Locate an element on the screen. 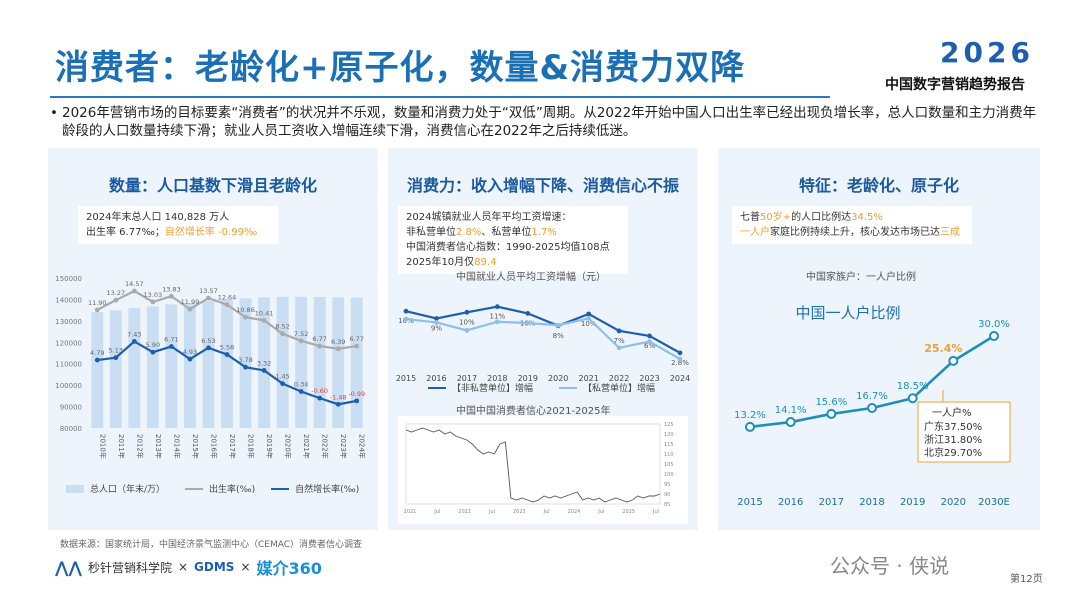  population-birthrate-text: 出生率 6.77‰； is located at coordinates (125, 232).